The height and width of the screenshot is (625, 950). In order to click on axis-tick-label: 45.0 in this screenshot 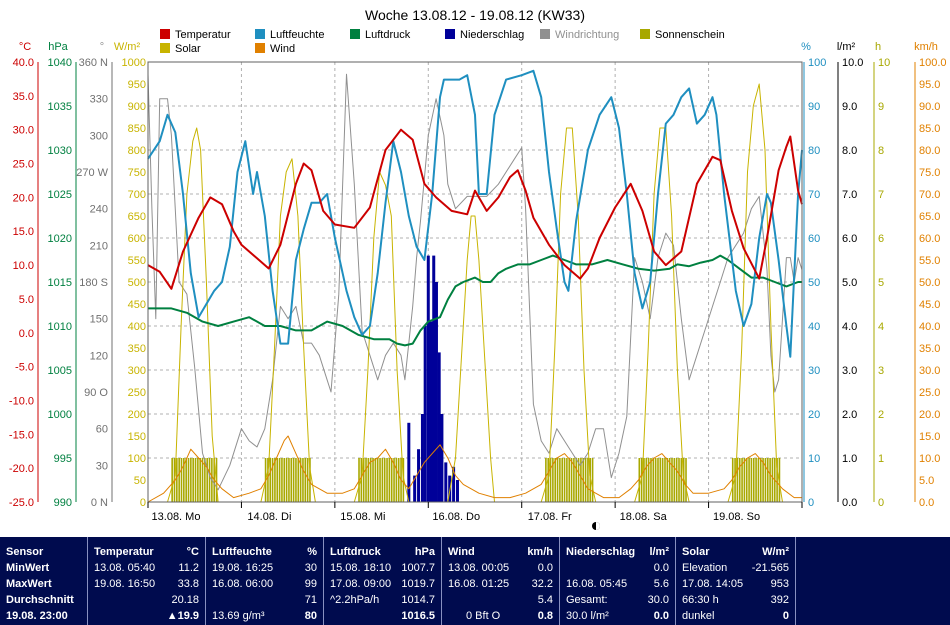, I will do `click(929, 305)`.